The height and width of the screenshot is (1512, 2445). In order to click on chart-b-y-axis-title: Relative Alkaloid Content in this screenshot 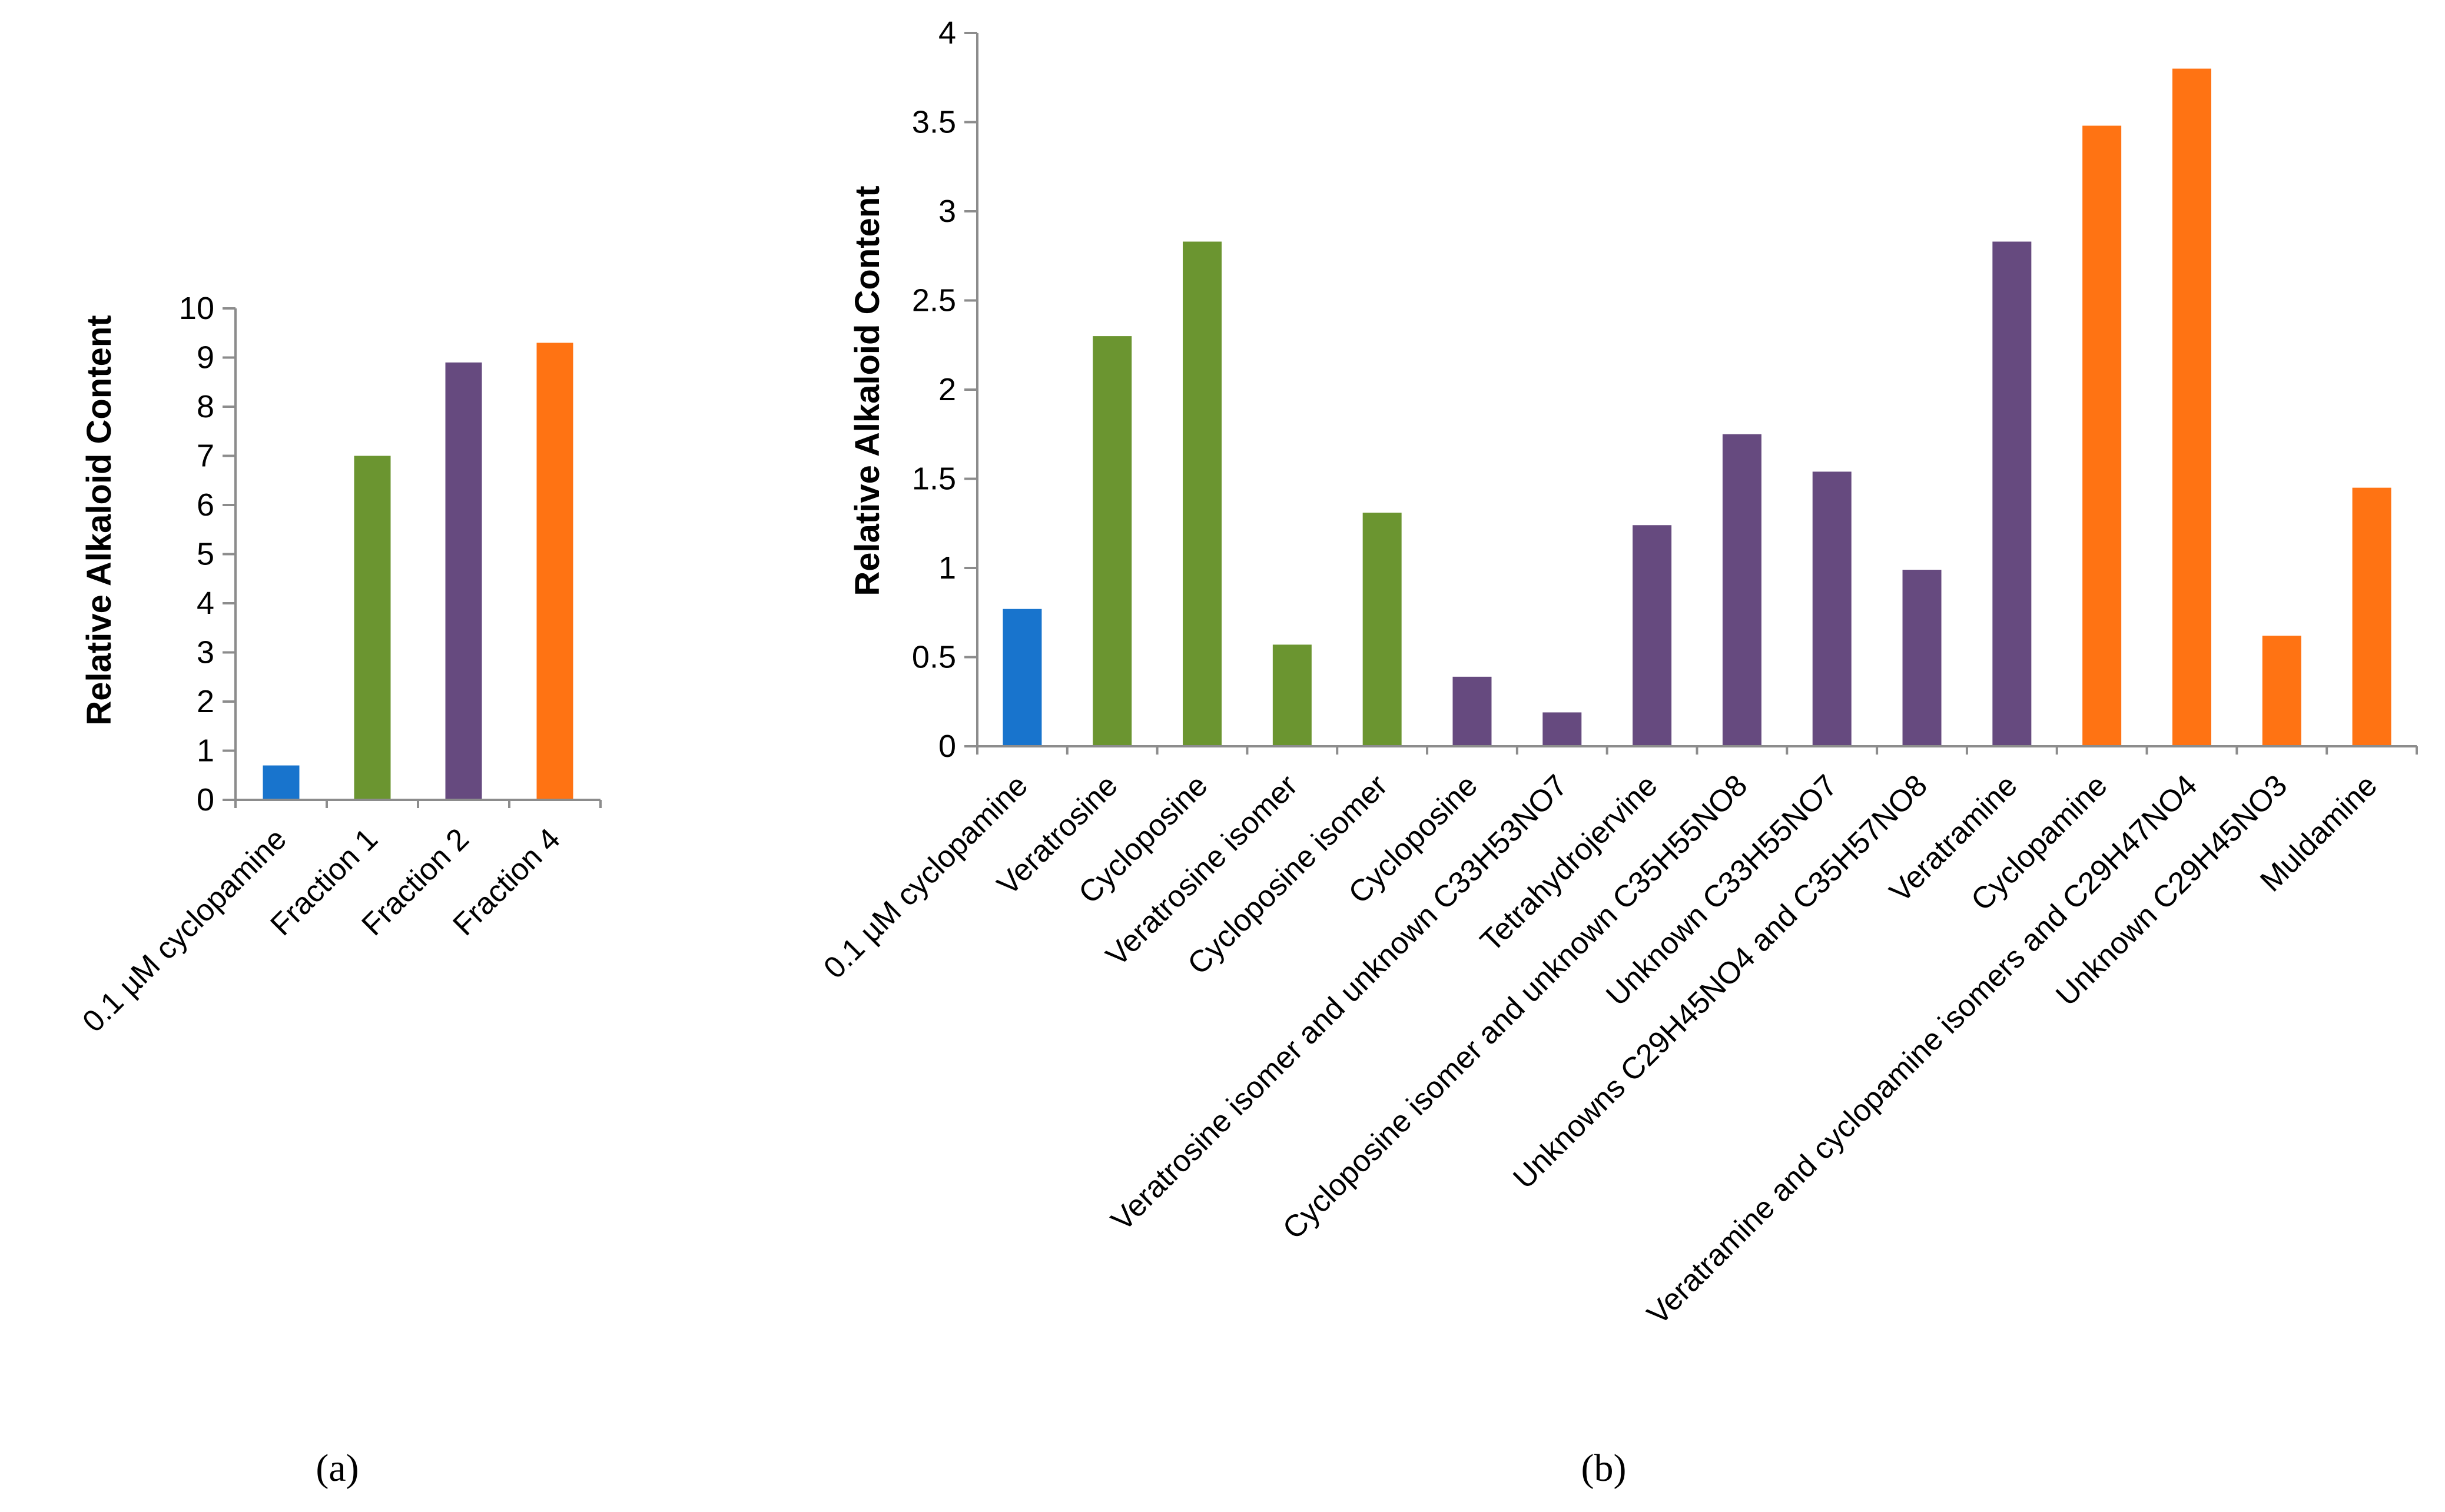, I will do `click(867, 391)`.